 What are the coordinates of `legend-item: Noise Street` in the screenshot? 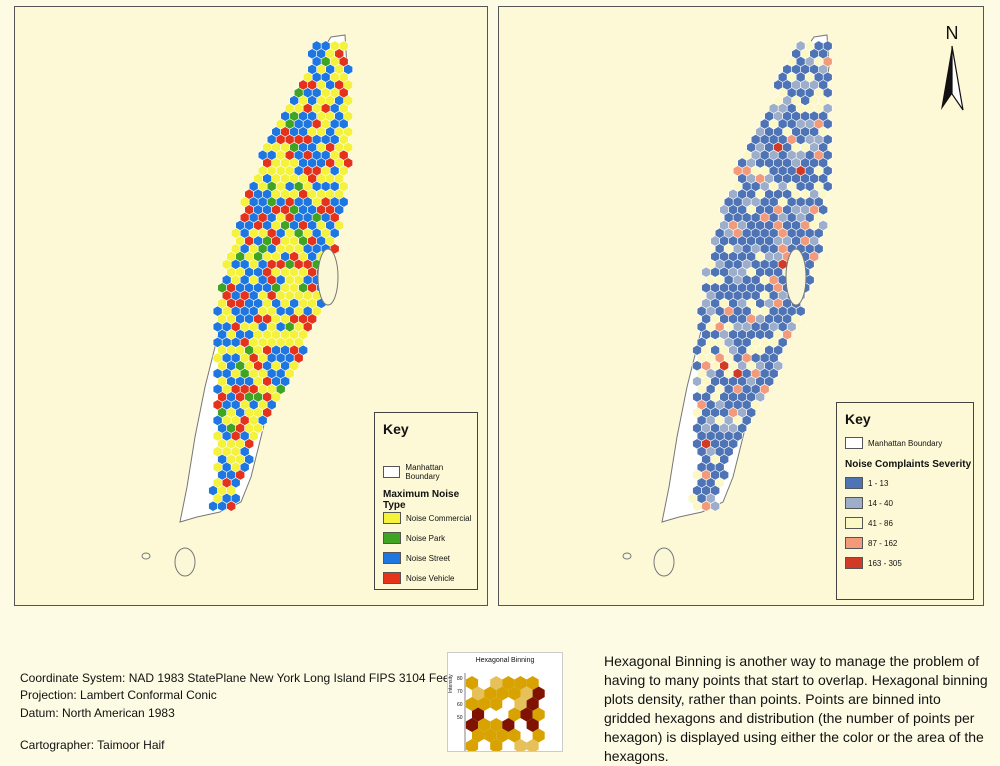 It's located at (416, 558).